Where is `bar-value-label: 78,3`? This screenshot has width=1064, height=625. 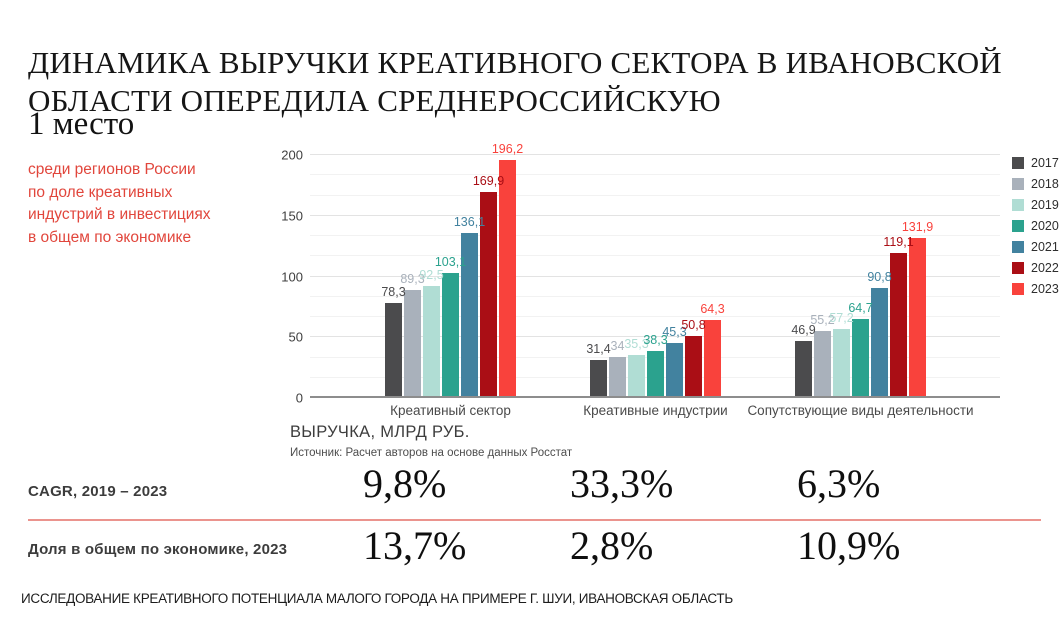
bar-value-label: 78,3 is located at coordinates (393, 291).